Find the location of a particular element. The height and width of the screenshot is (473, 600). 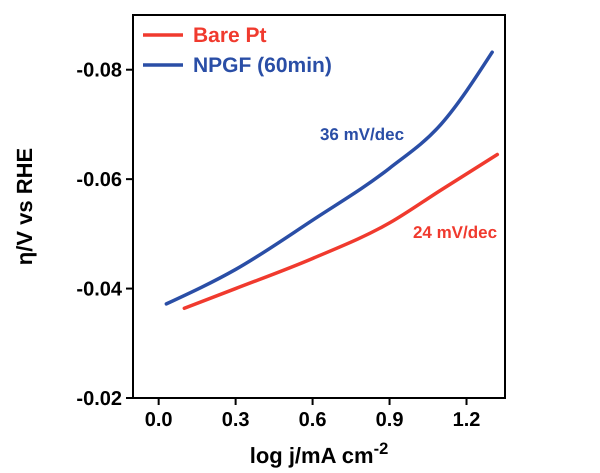

x-axis-title: log j/mA cm$^{-2}$ is located at coordinates (319, 454).